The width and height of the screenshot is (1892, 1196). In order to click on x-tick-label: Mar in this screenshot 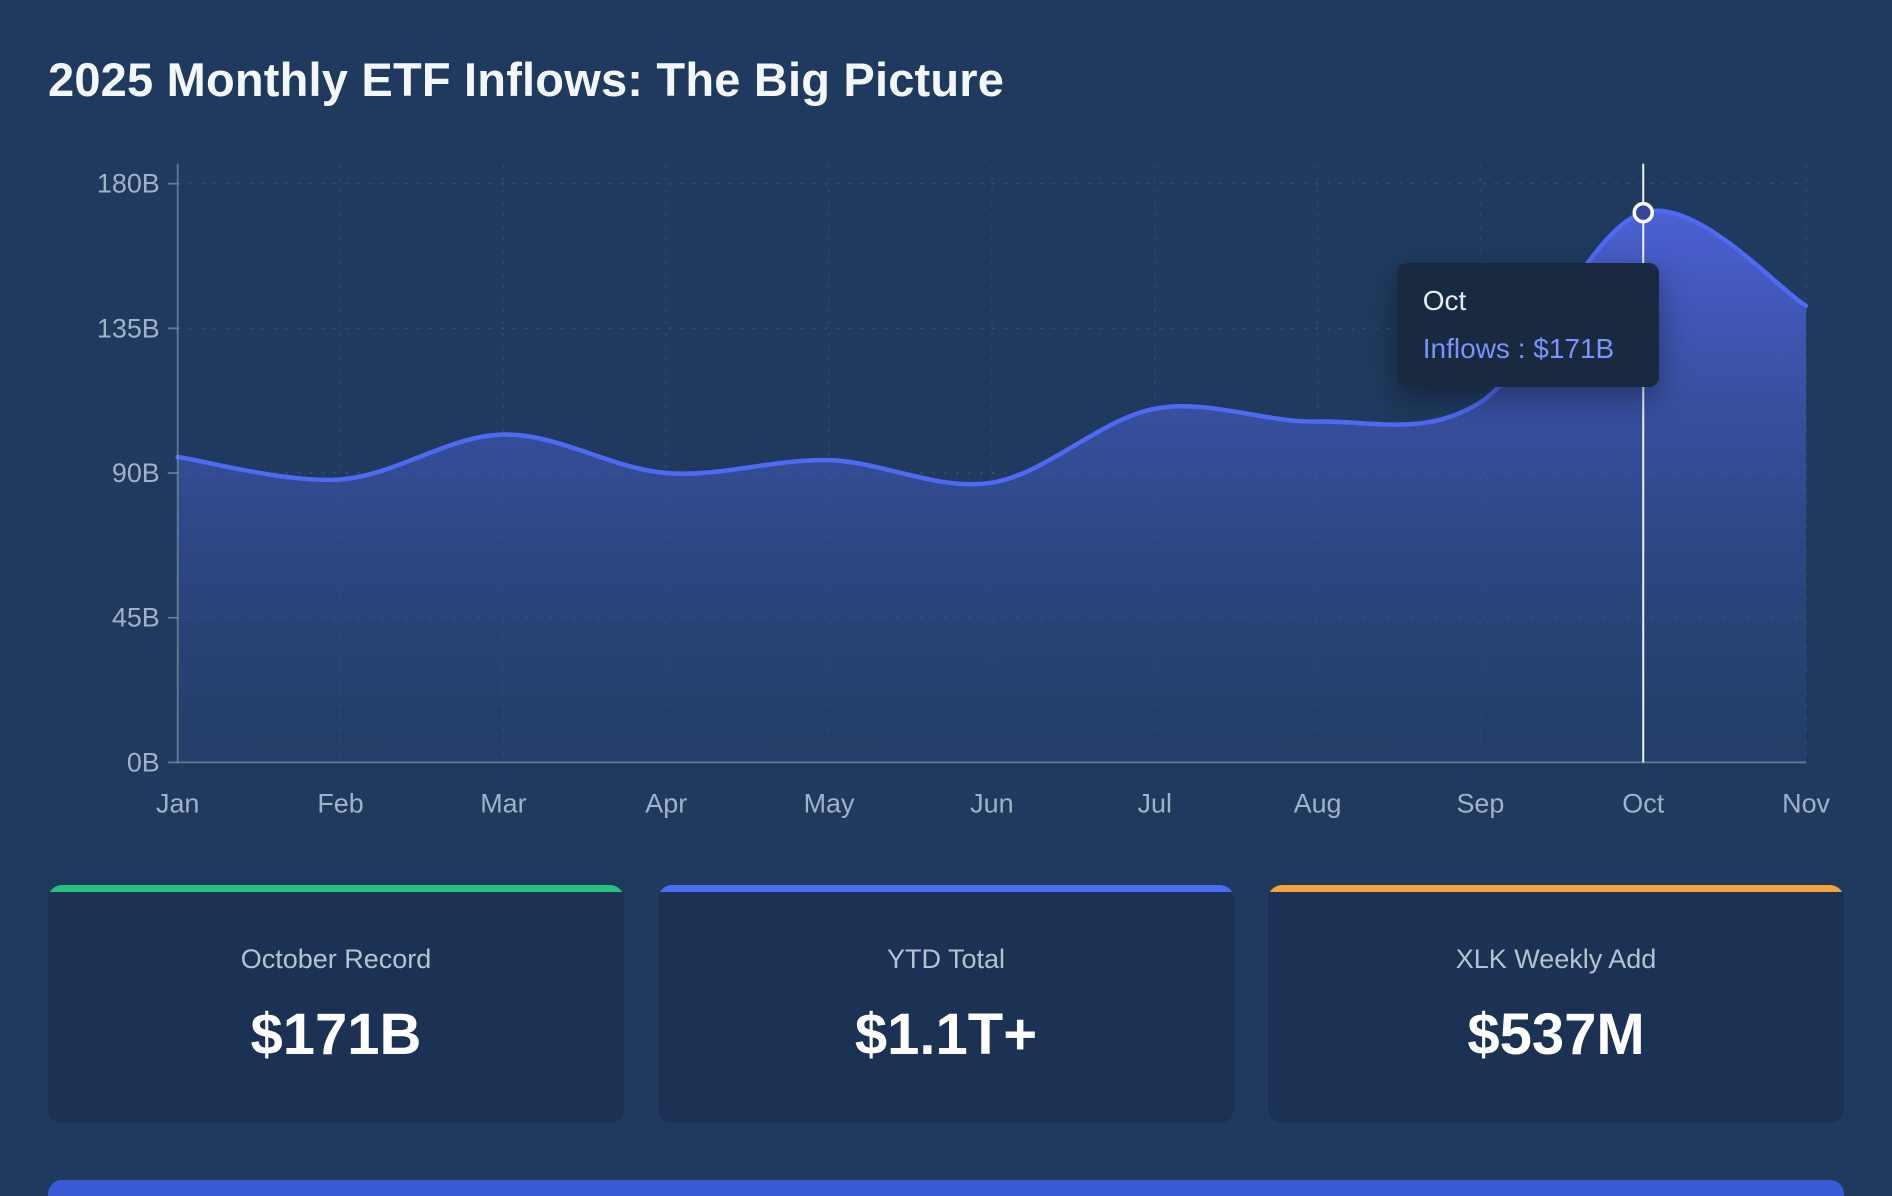, I will do `click(503, 803)`.